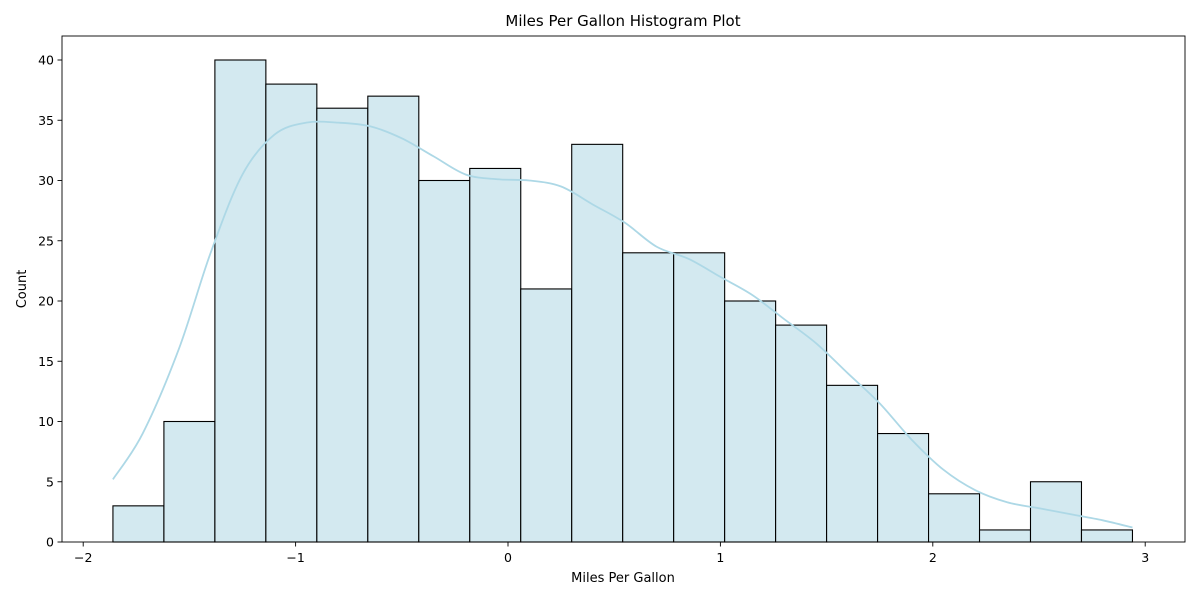 This screenshot has height=600, width=1200. Describe the element at coordinates (46, 301) in the screenshot. I see `y-tick-label: 20` at that location.